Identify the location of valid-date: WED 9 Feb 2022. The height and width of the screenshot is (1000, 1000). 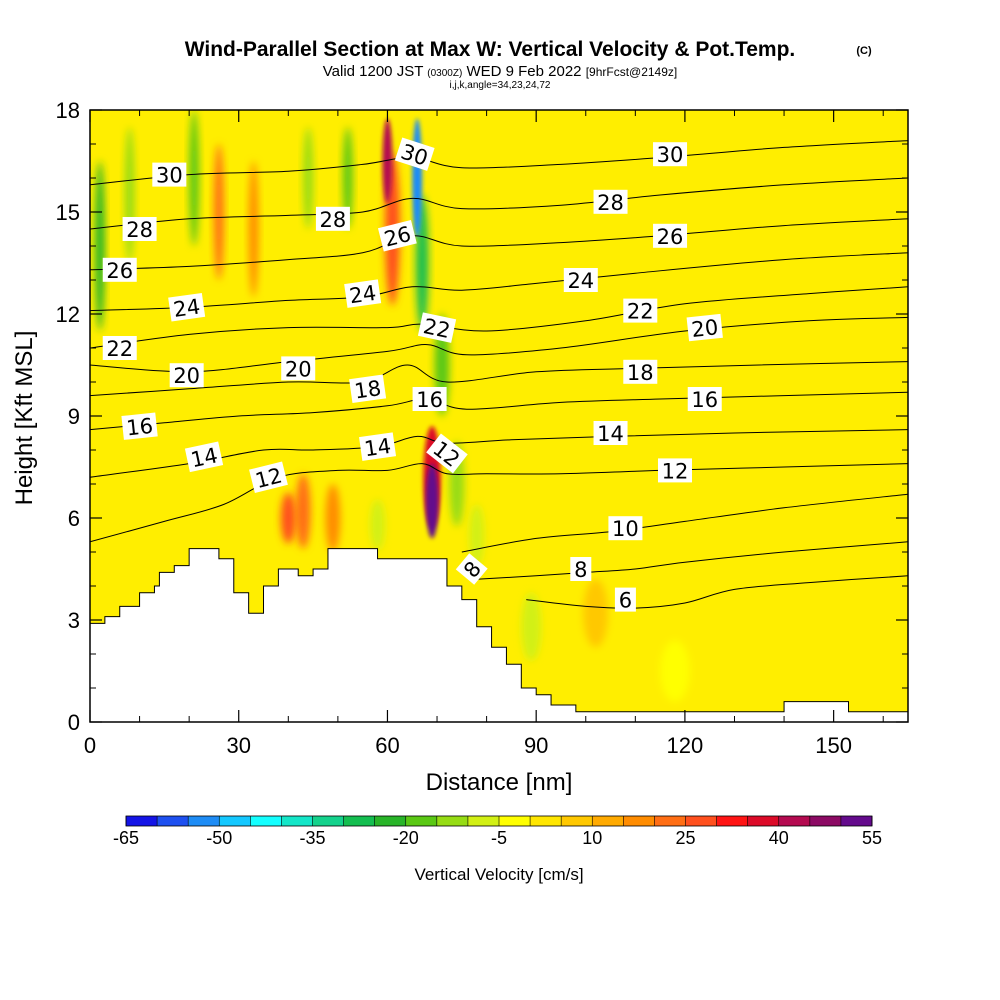
(523, 71).